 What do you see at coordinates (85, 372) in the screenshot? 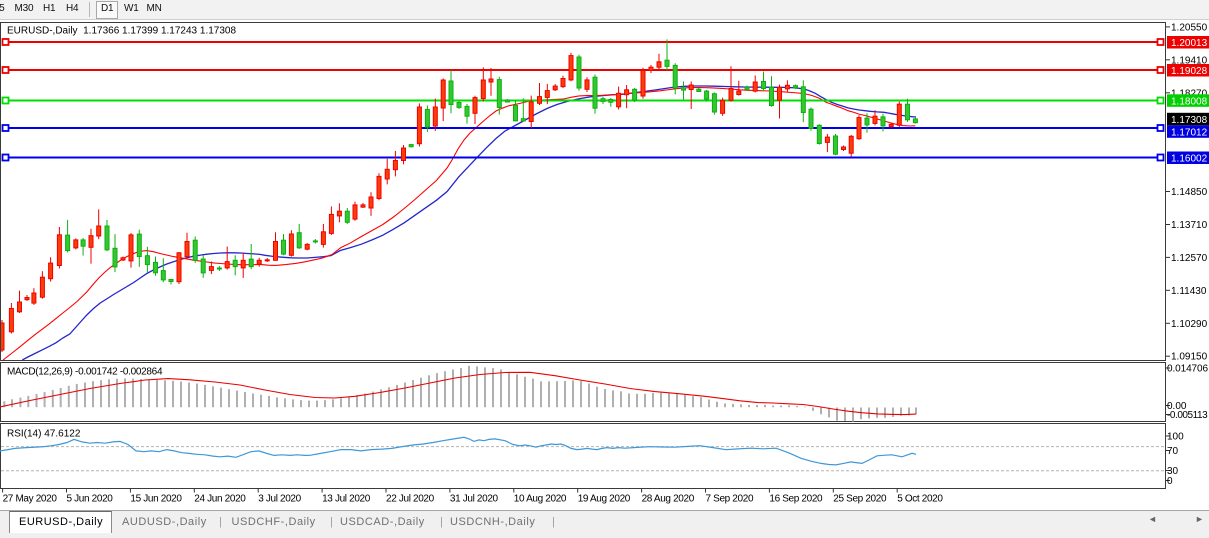
I see `svg-text:MACD(12,26,9) -0.001742 -0.002: MACD(12,26,9) -0.001742 -0.002864` at bounding box center [85, 372].